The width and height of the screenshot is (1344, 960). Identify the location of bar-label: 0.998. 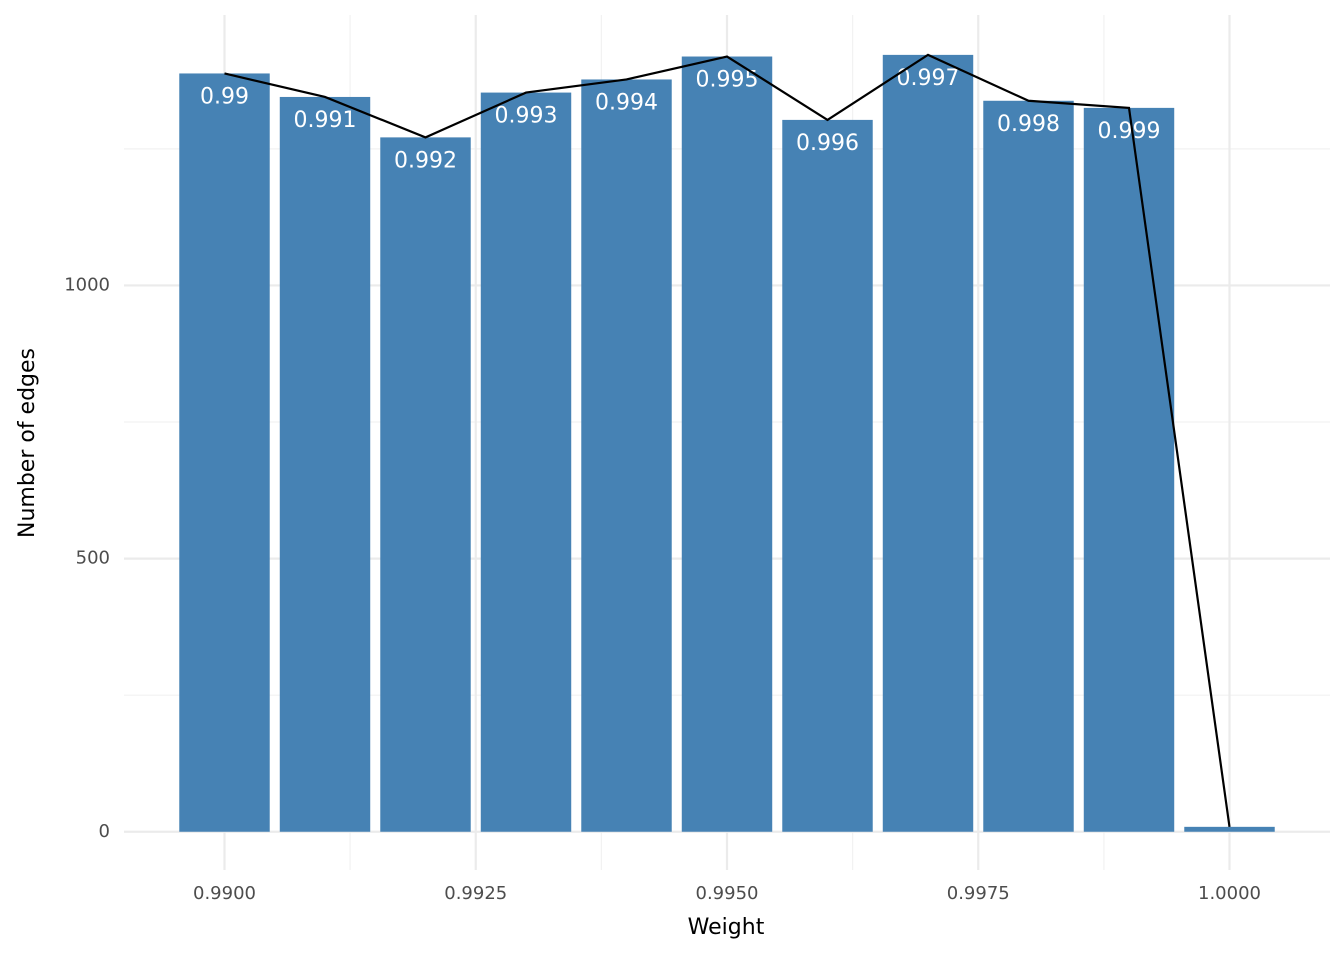
(1028, 124).